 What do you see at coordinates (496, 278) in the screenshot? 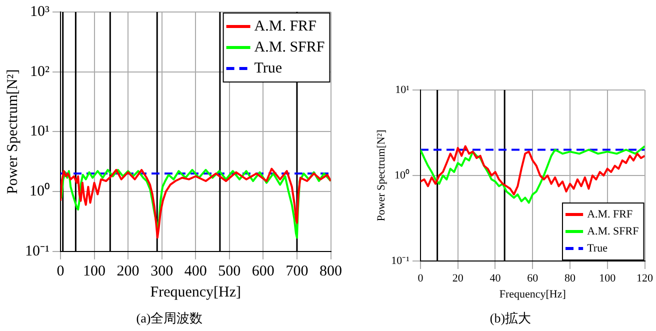
I see `x-tick-label: 40` at bounding box center [496, 278].